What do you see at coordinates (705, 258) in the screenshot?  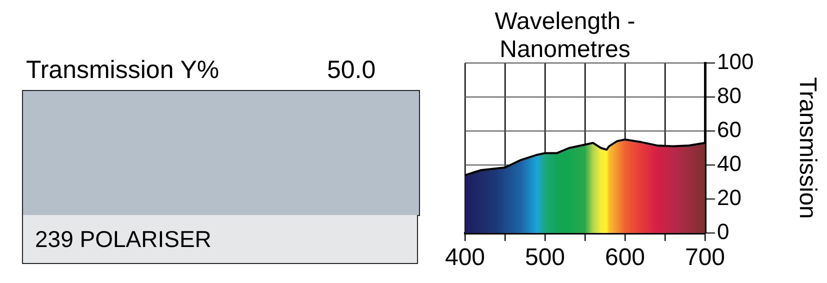 I see `x-tick-label: 700` at bounding box center [705, 258].